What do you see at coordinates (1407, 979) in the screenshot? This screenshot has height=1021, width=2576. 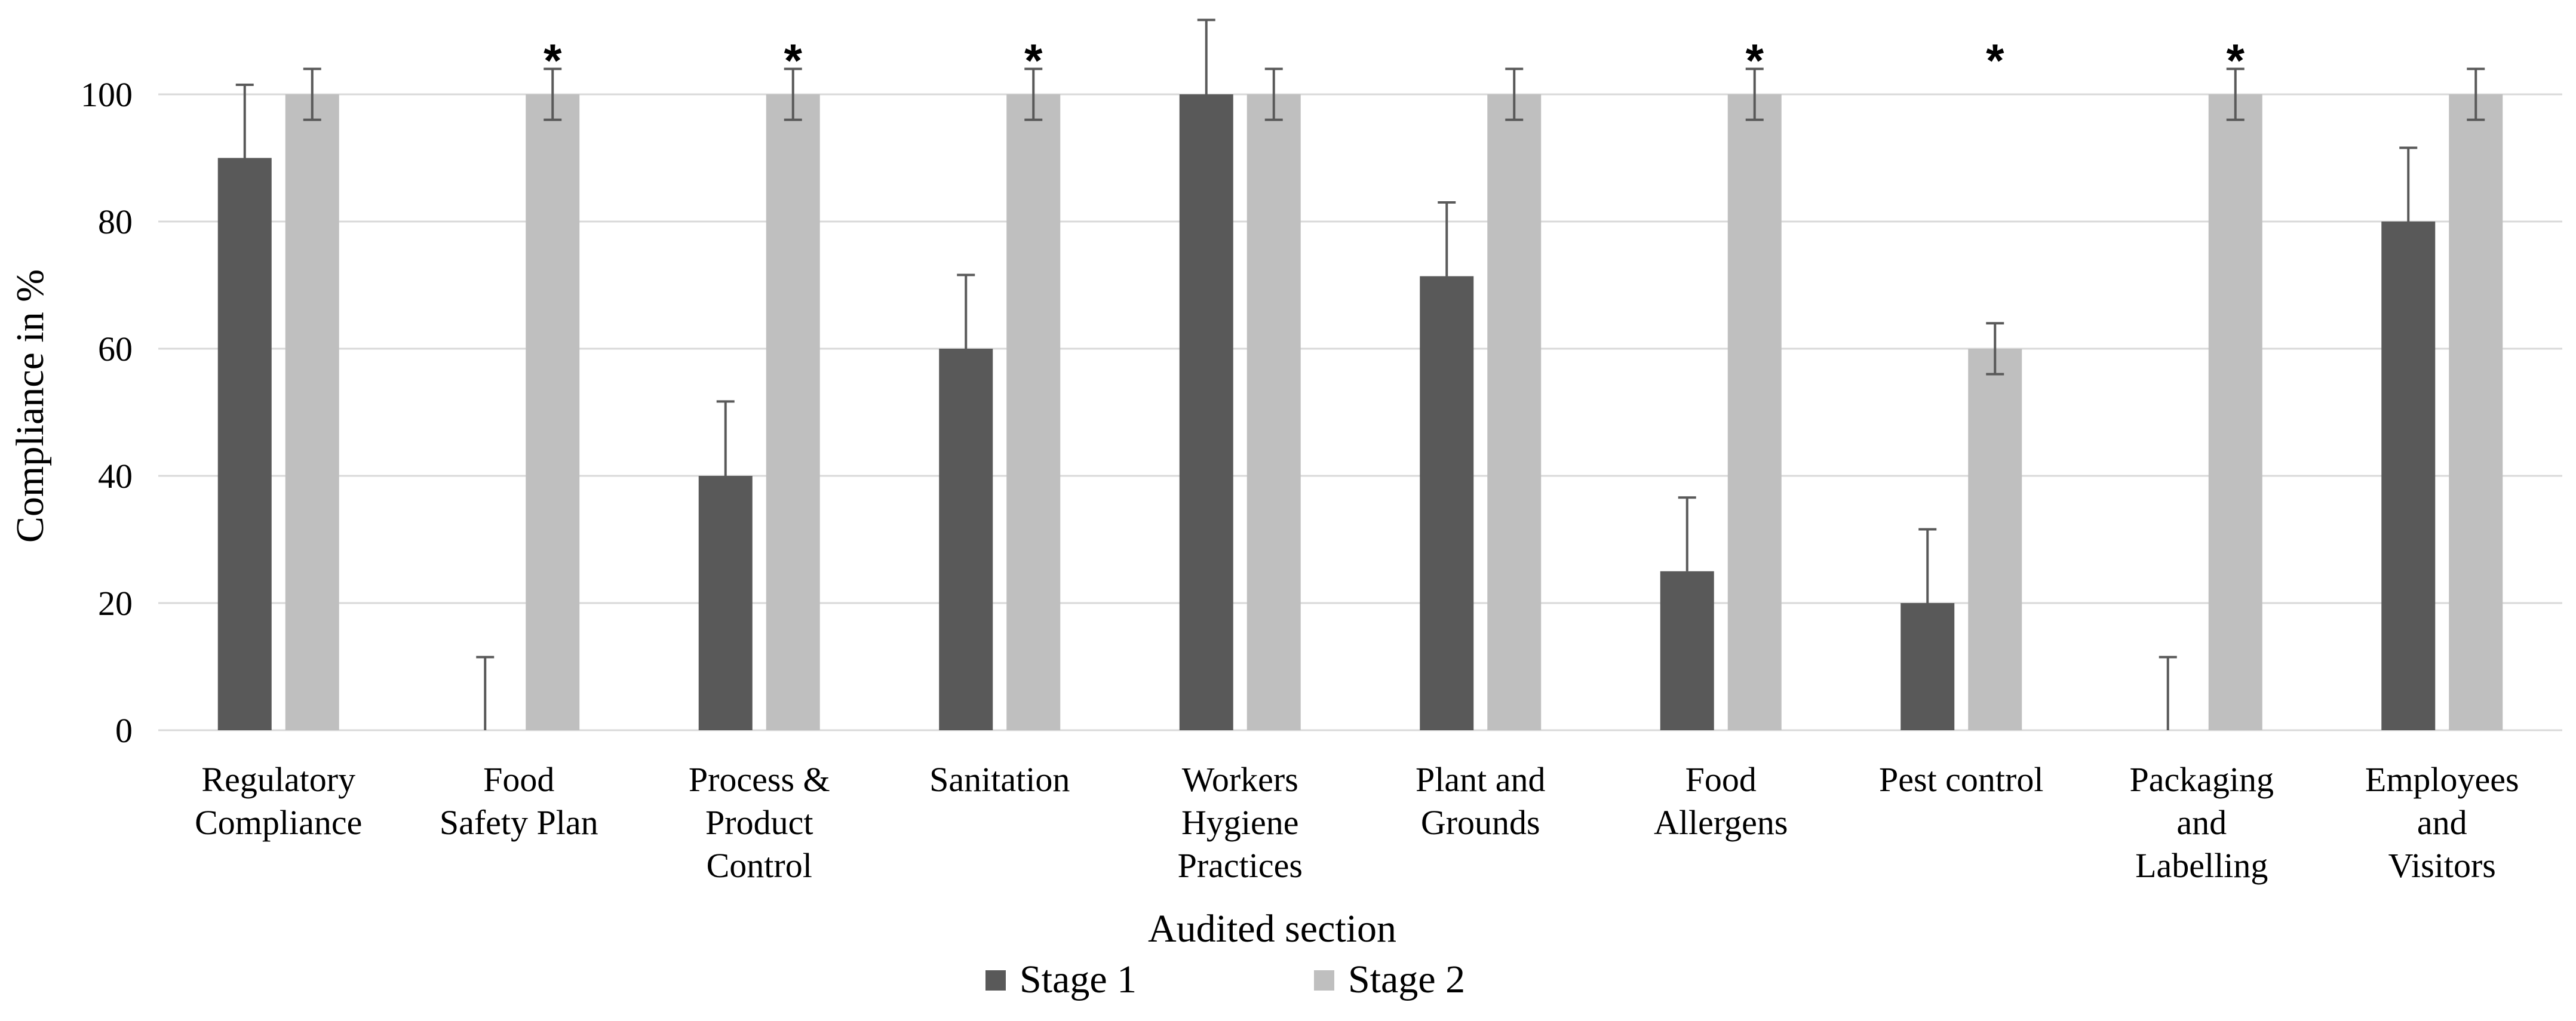 I see `legend-label-stage-2: Stage 2` at bounding box center [1407, 979].